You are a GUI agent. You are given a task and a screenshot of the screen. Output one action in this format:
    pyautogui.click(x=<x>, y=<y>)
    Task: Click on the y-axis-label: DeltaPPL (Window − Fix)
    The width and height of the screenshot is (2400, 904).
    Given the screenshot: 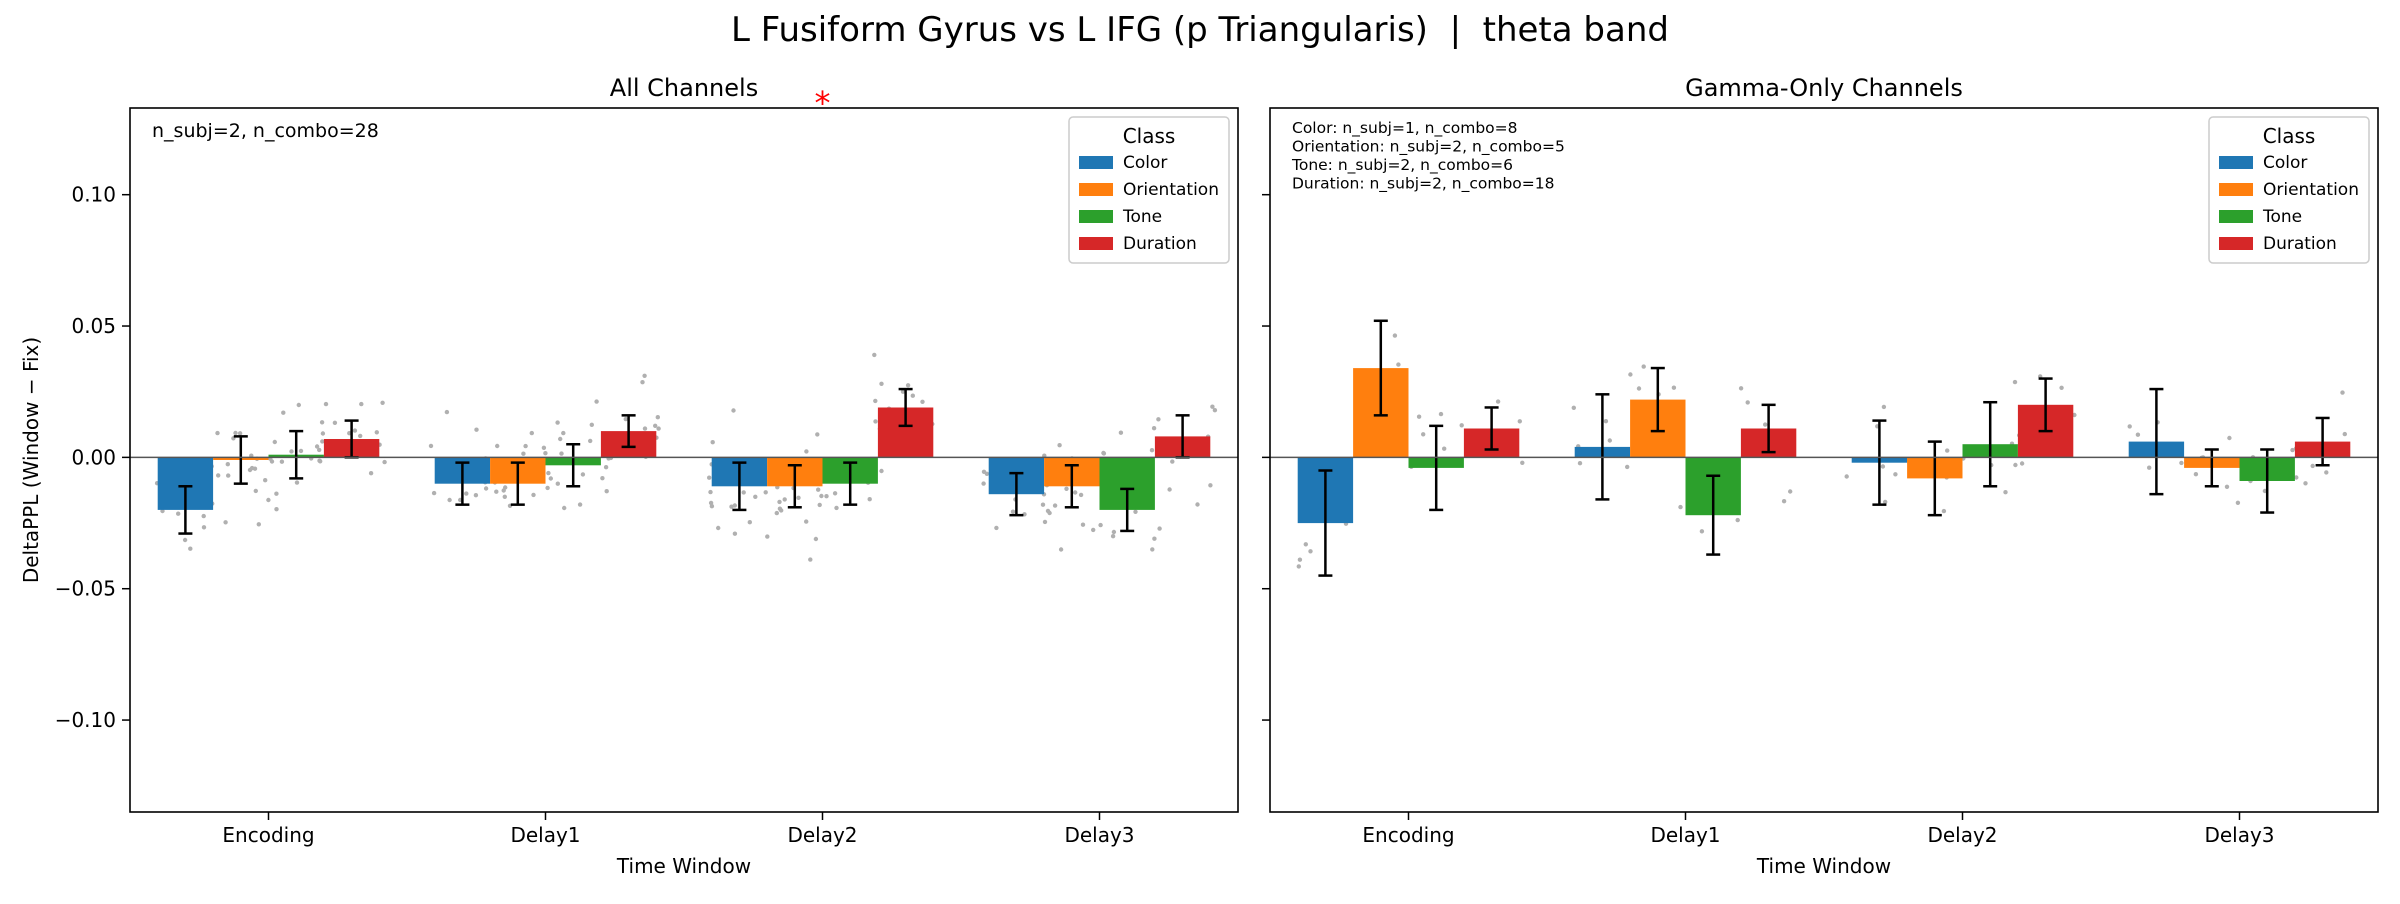 What is the action you would take?
    pyautogui.click(x=31, y=460)
    